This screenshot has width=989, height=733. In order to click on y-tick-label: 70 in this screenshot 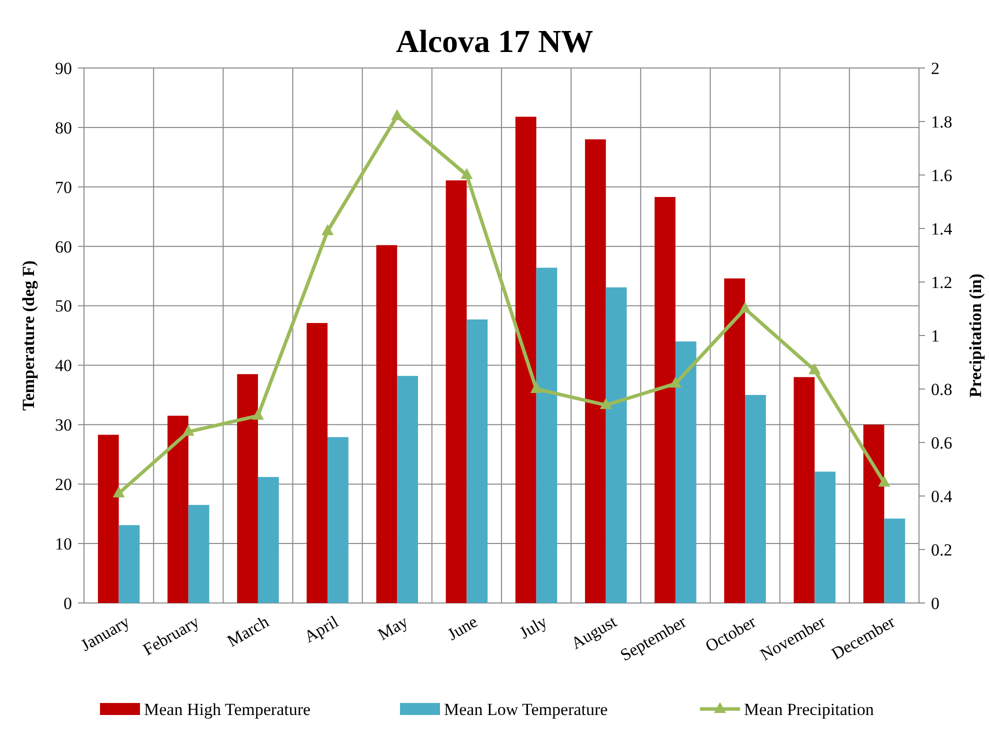, I will do `click(63, 187)`.